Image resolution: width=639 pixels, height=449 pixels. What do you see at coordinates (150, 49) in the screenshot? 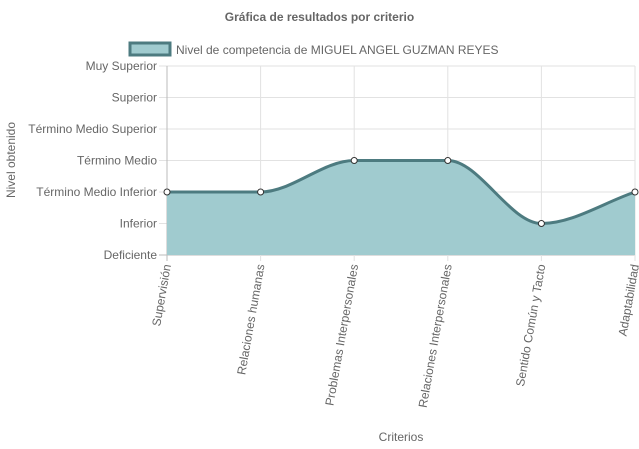
I see `legend-swatch` at bounding box center [150, 49].